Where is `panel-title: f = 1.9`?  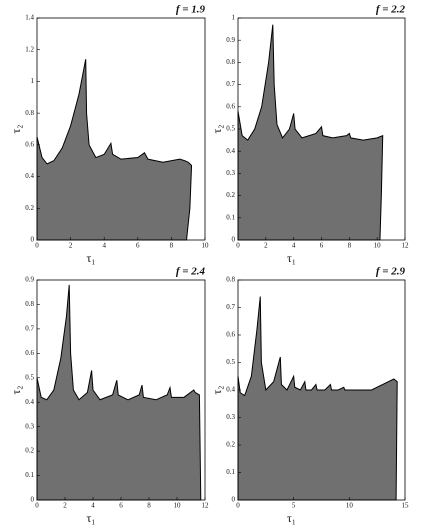 panel-title: f = 1.9 is located at coordinates (191, 10).